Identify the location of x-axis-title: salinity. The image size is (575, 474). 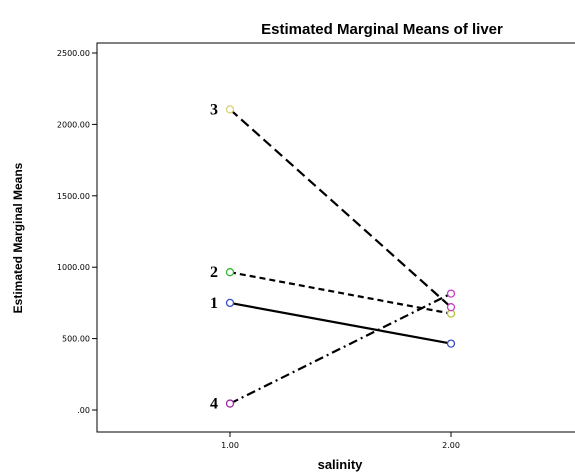
(341, 464).